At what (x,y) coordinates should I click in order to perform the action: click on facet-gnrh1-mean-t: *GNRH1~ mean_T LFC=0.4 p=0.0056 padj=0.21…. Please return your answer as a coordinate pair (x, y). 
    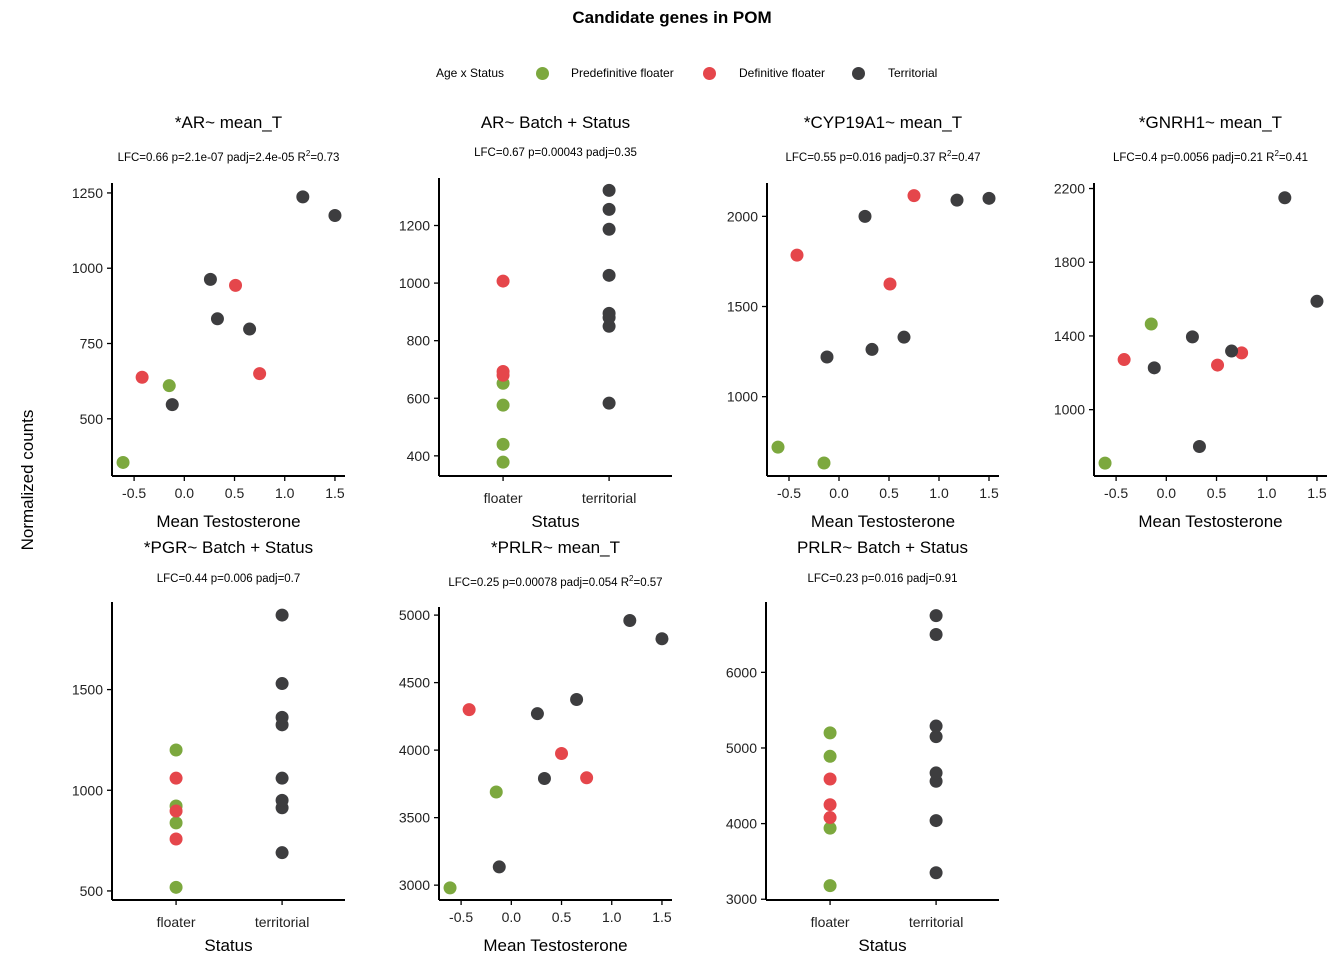
    Looking at the image, I should click on (1190, 322).